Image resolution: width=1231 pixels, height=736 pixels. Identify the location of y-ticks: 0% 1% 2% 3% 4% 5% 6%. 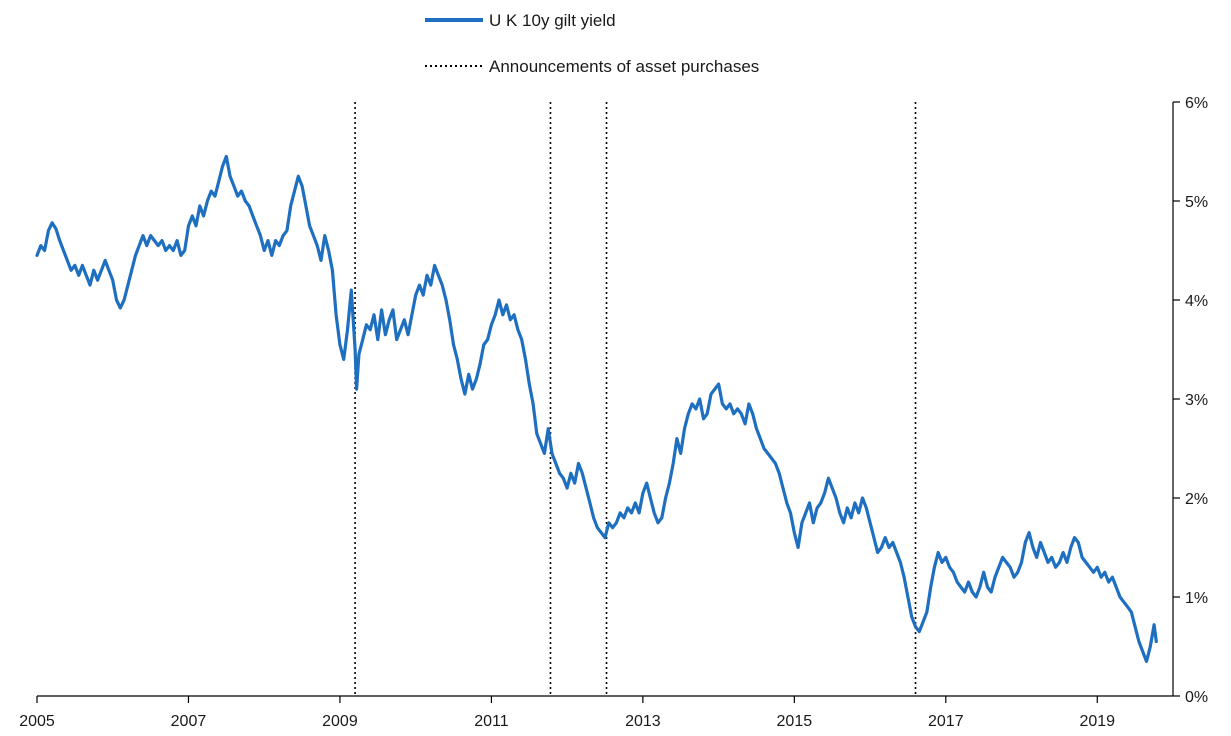
(1190, 400).